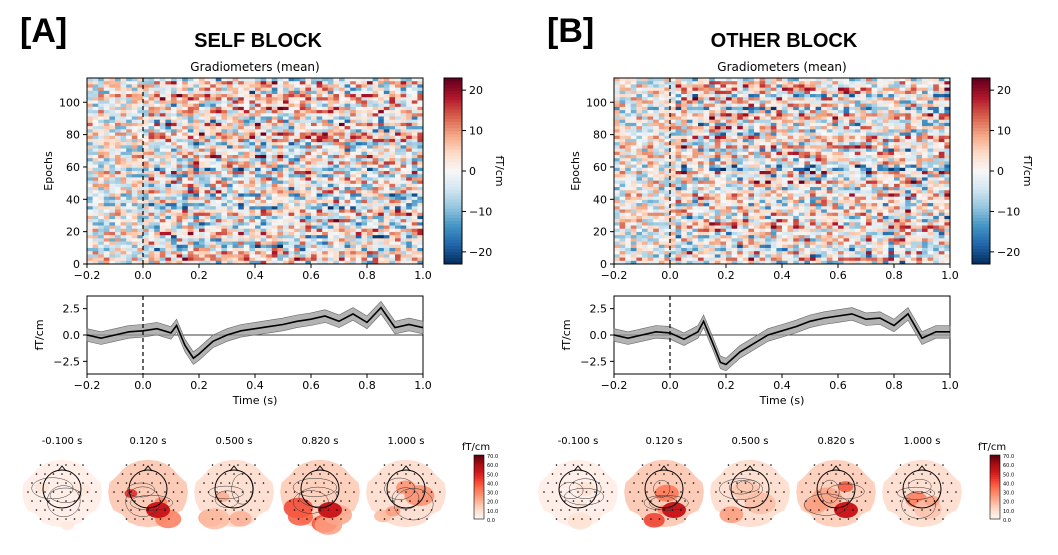 Image resolution: width=1058 pixels, height=555 pixels. What do you see at coordinates (599, 335) in the screenshot?
I see `y-tick-label: 0.0` at bounding box center [599, 335].